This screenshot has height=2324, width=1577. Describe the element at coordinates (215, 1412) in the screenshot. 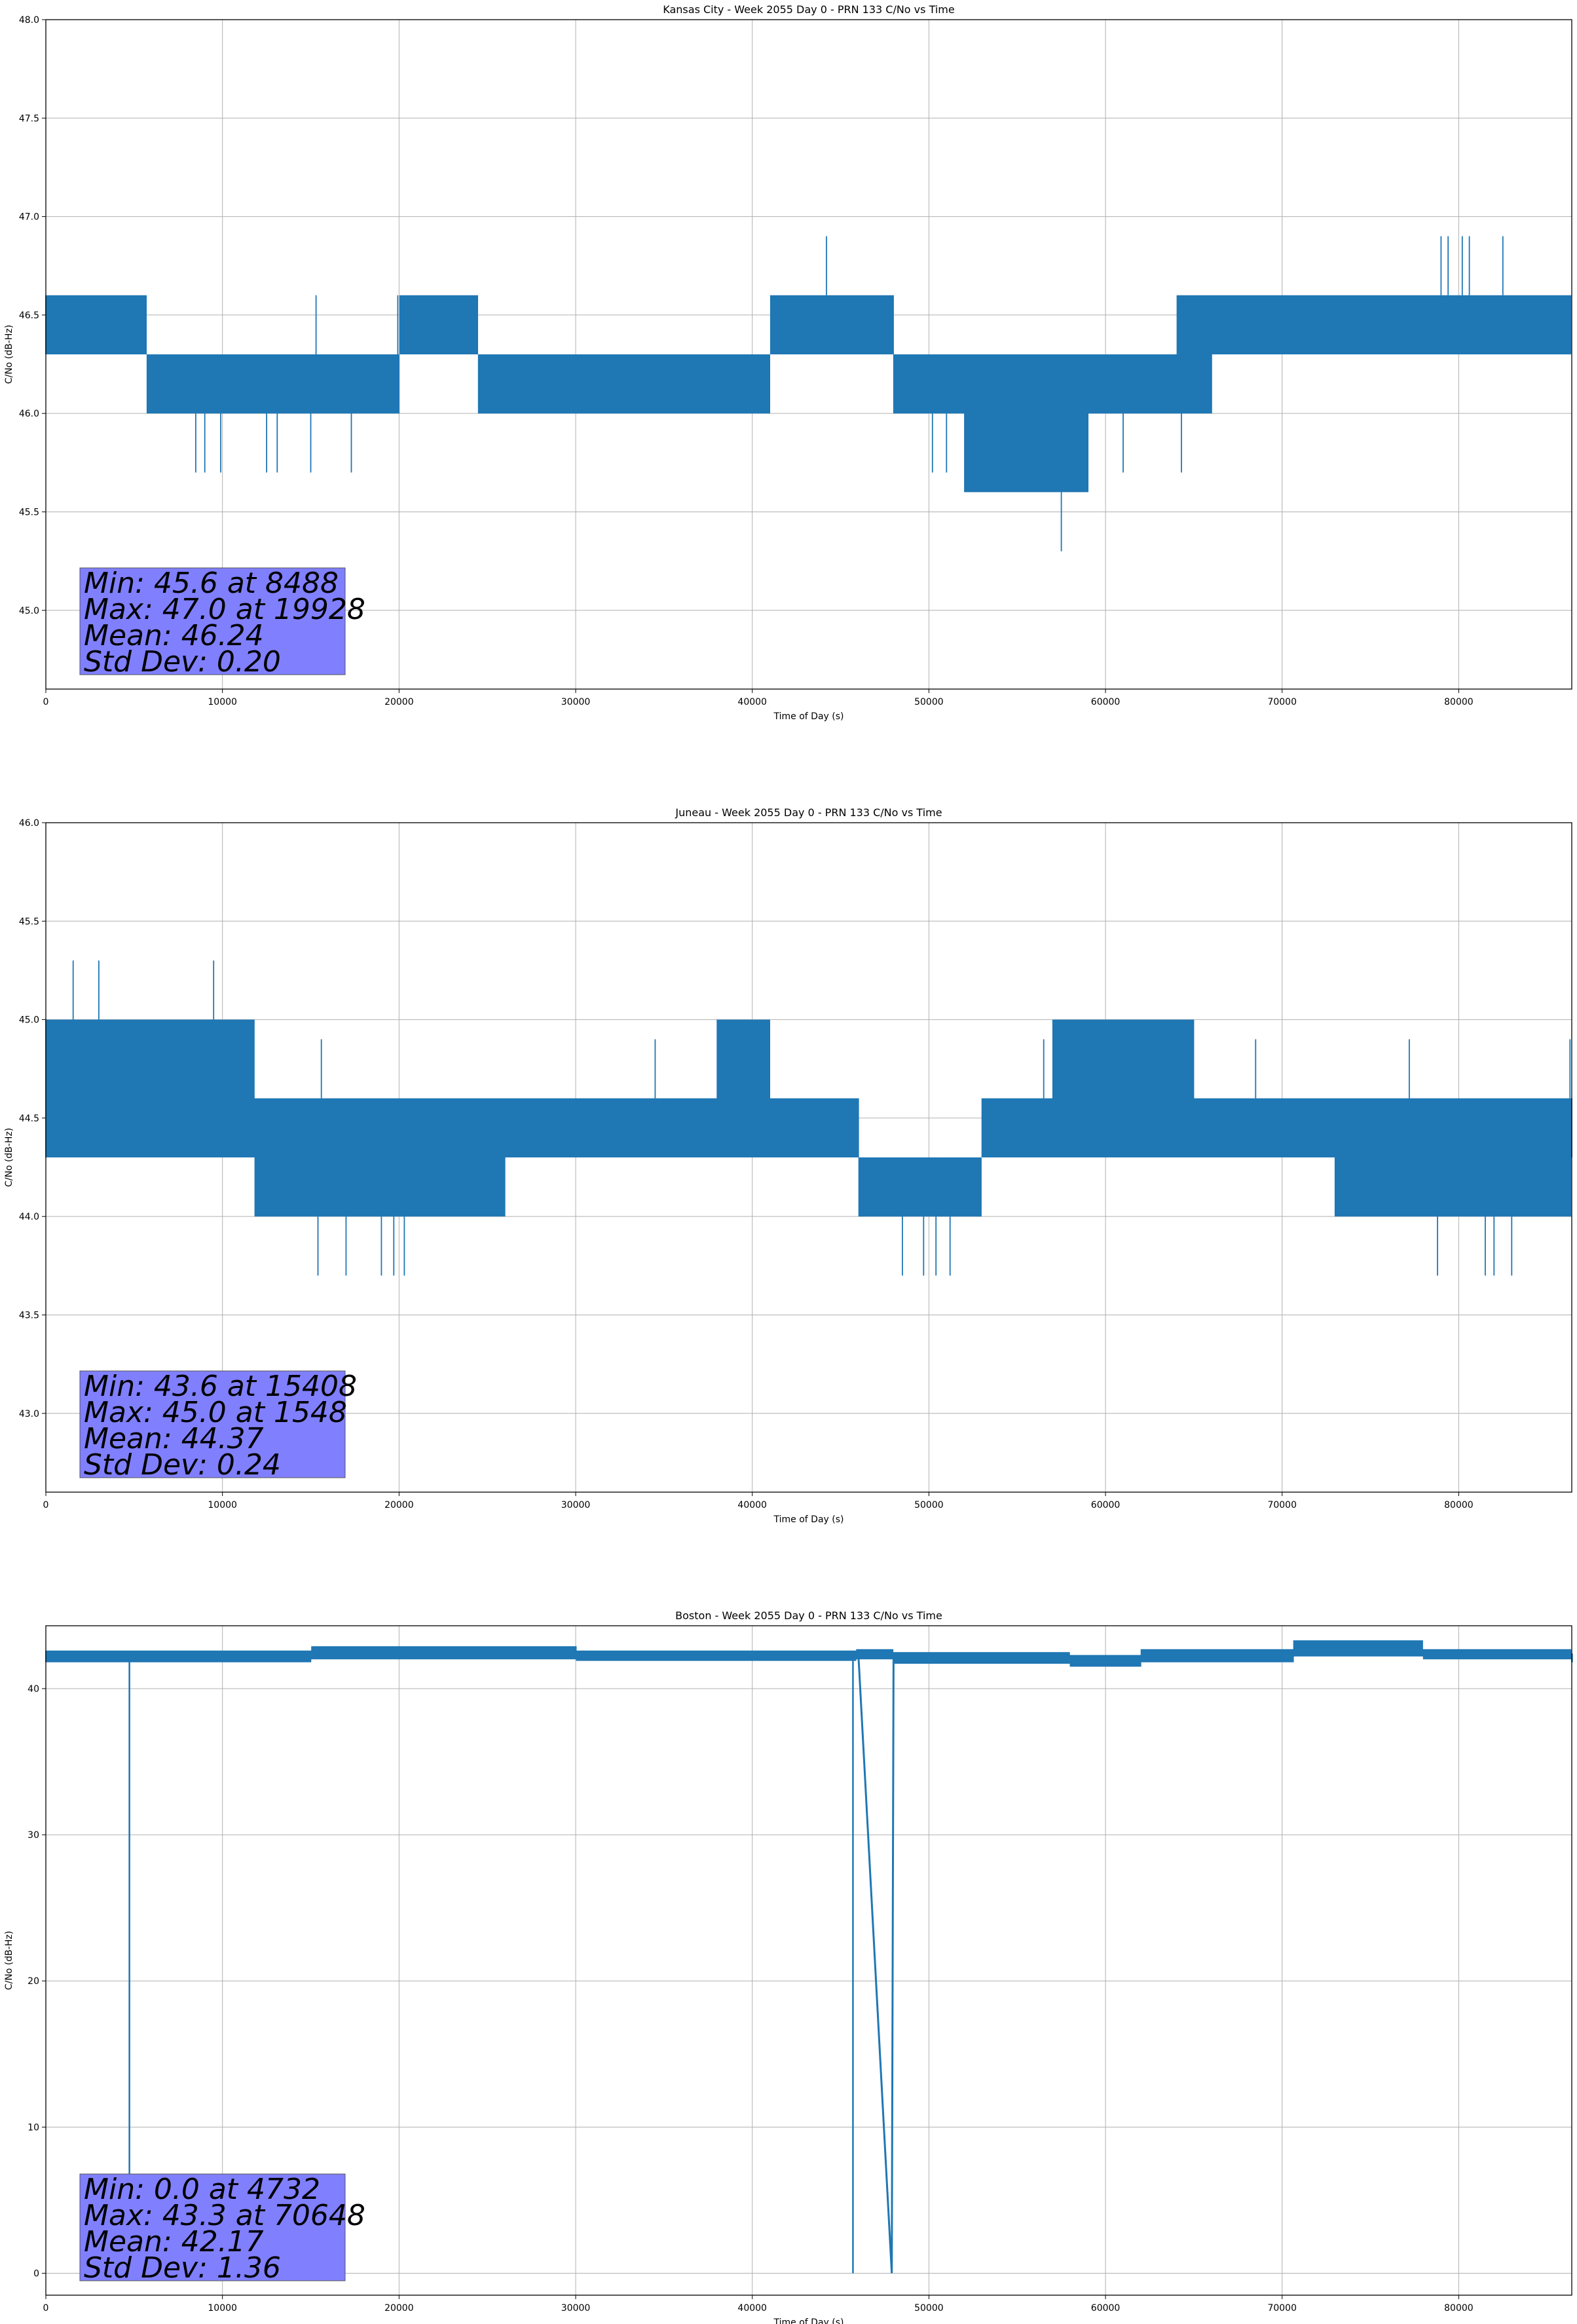

I see `stats-line: Max: 45.0 at 1548` at that location.